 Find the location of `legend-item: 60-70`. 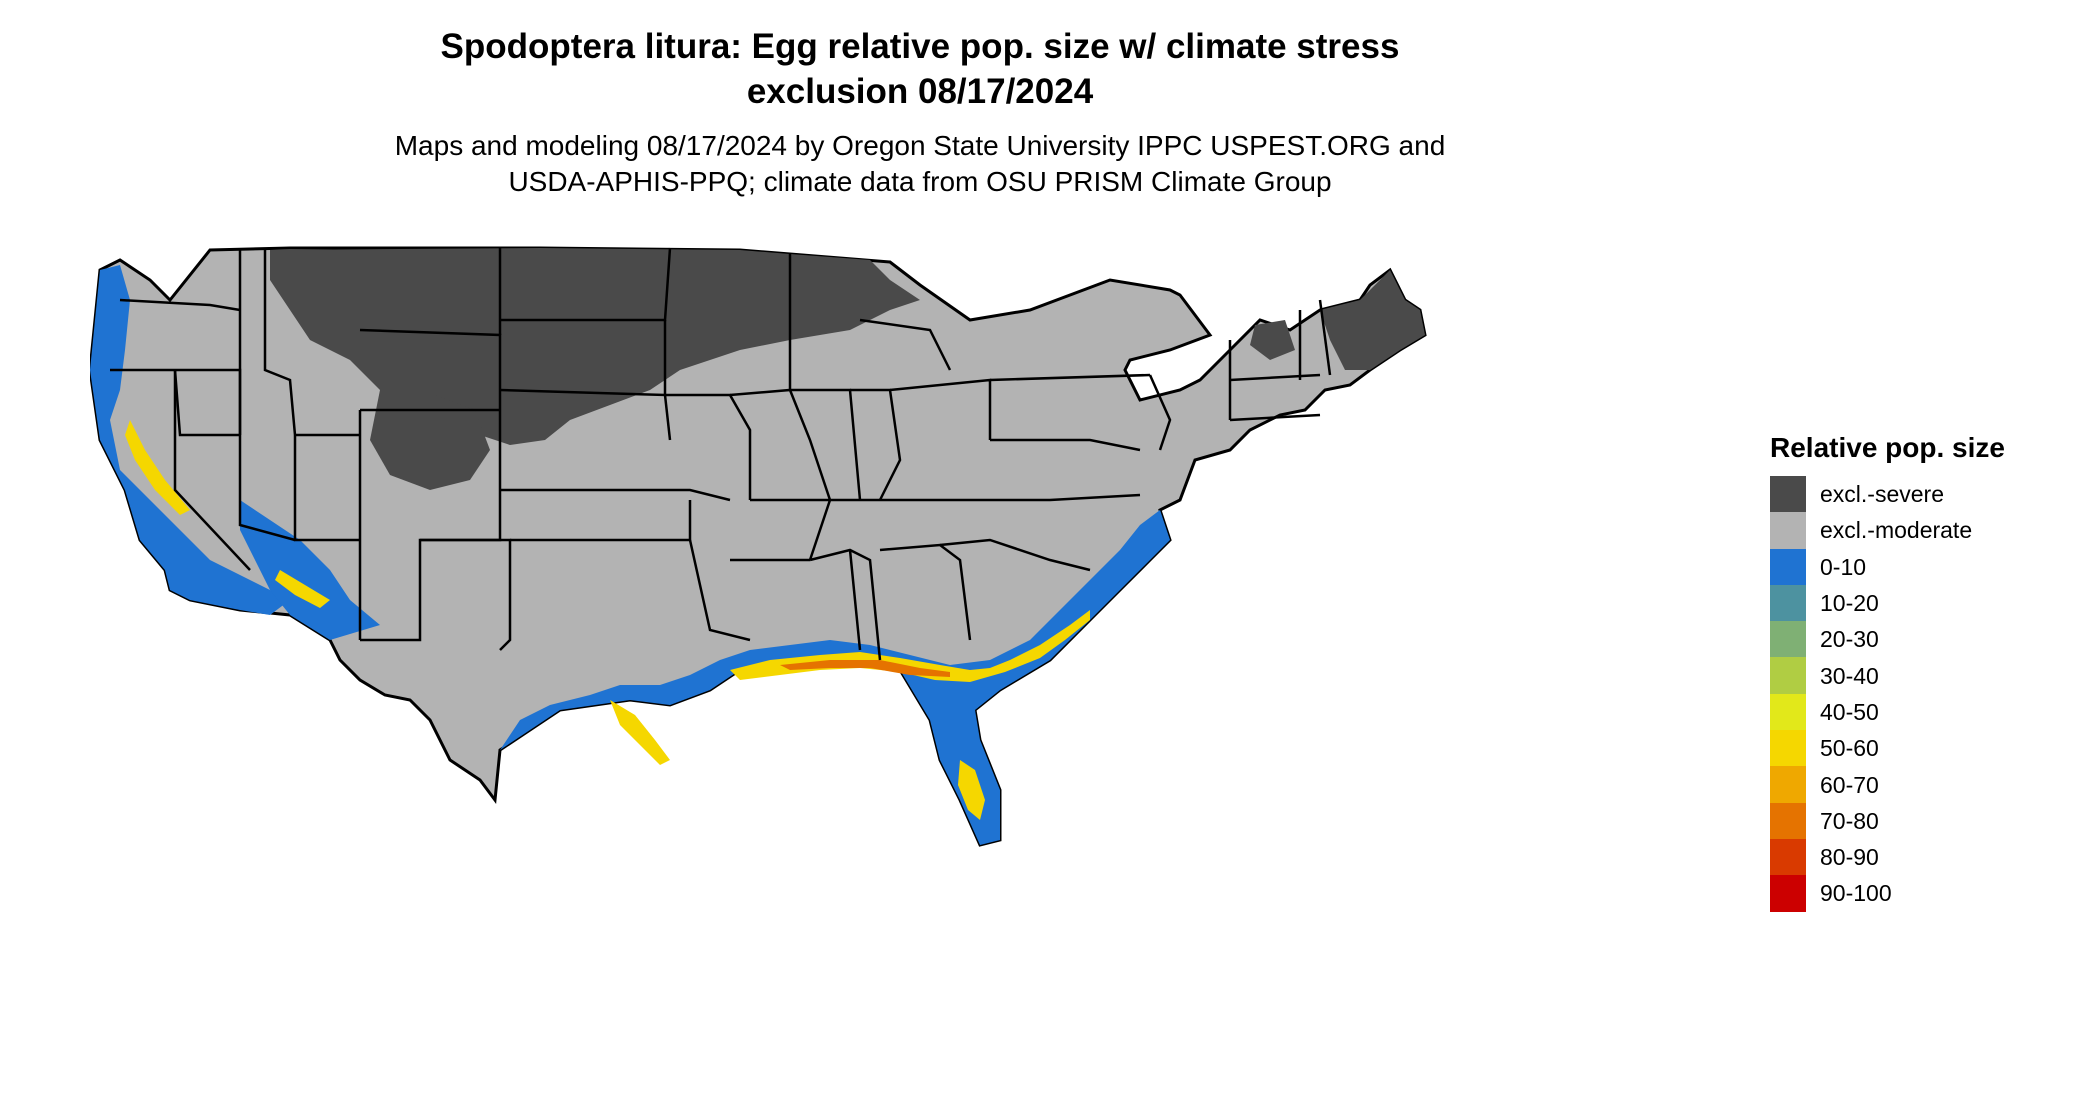

legend-item: 60-70 is located at coordinates (1920, 784).